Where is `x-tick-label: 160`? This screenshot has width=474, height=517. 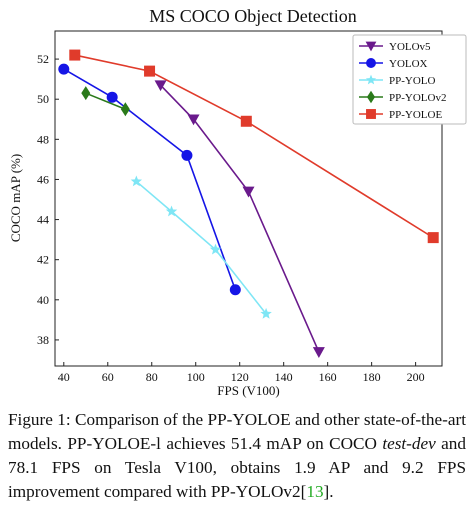 x-tick-label: 160 is located at coordinates (328, 377).